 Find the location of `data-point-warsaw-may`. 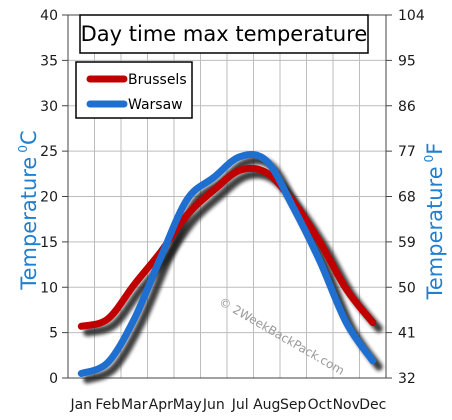

data-point-warsaw-may is located at coordinates (187, 199).